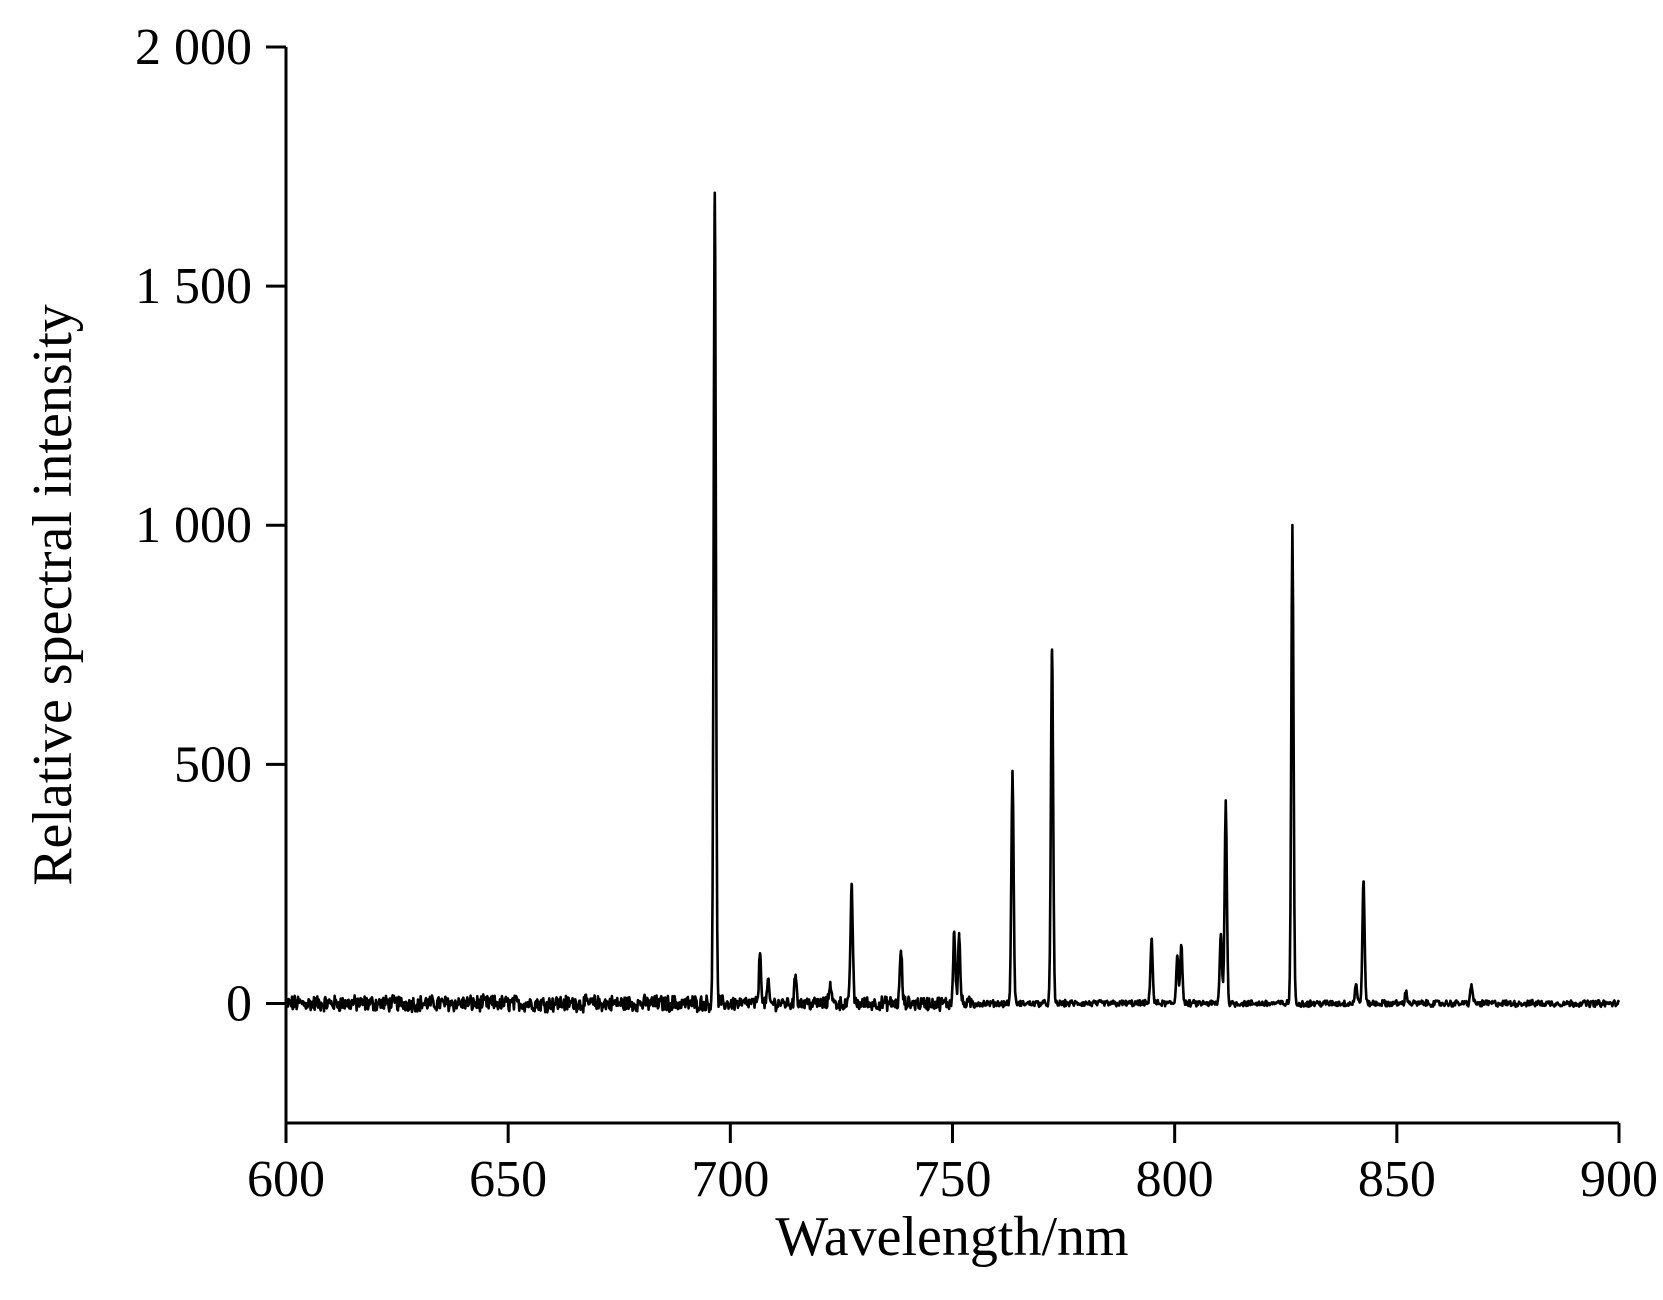  Describe the element at coordinates (193, 286) in the screenshot. I see `y-tick-label: 1 500` at that location.